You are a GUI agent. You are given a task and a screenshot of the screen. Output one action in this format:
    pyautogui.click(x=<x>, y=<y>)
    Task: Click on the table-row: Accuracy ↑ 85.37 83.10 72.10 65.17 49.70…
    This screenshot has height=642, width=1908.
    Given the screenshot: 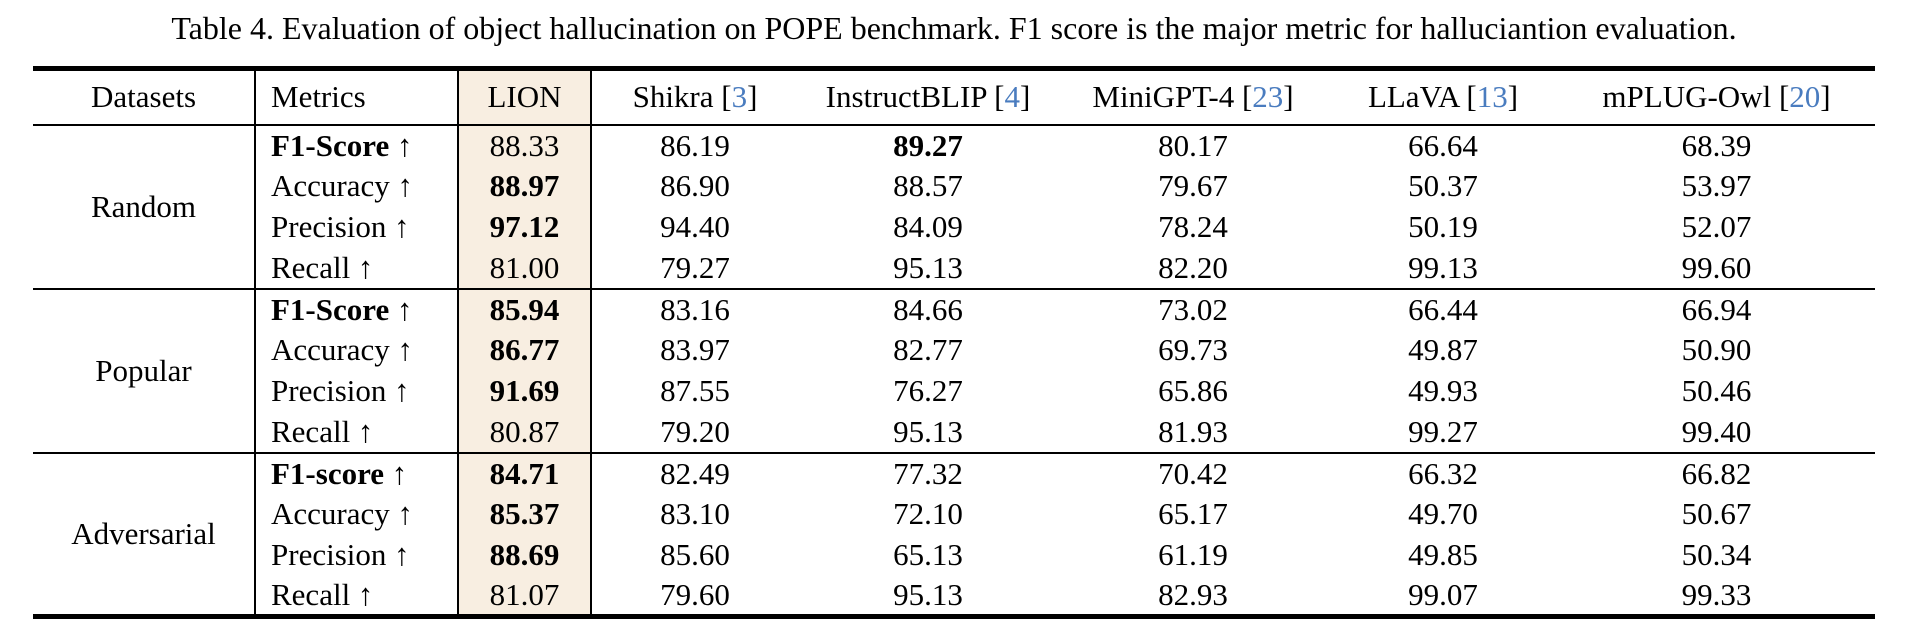 What is the action you would take?
    pyautogui.click(x=954, y=514)
    